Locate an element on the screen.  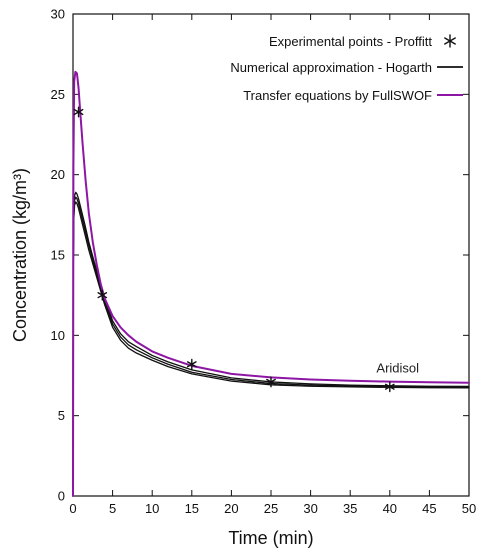
y-tick-label: 15 is located at coordinates (58, 255).